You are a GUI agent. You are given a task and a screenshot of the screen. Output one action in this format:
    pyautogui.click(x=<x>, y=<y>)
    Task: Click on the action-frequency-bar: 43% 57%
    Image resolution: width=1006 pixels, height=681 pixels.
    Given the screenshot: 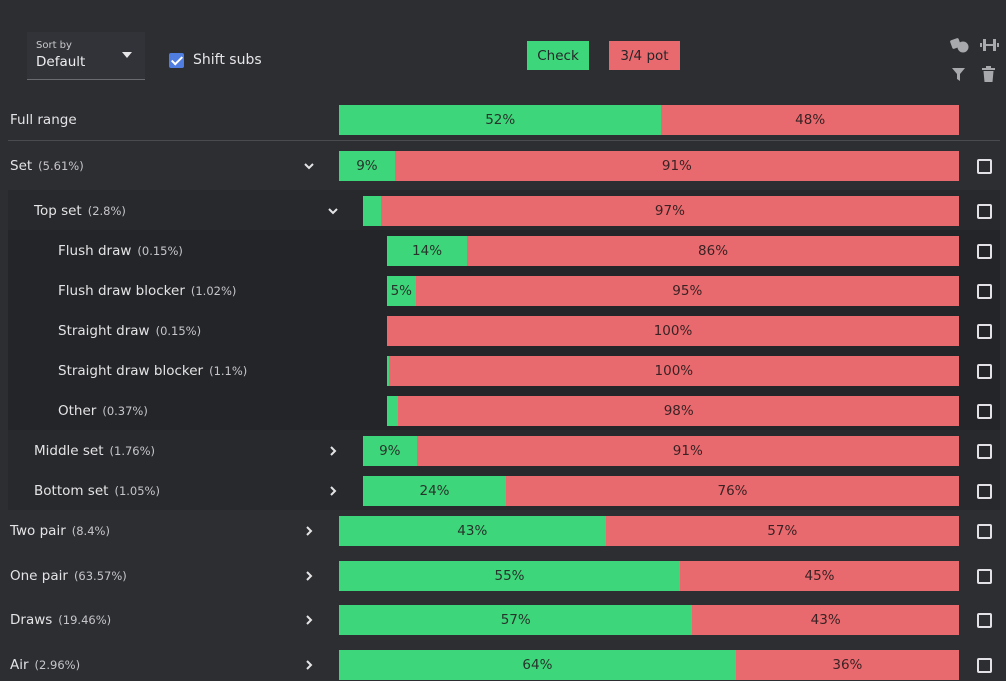 What is the action you would take?
    pyautogui.click(x=649, y=531)
    